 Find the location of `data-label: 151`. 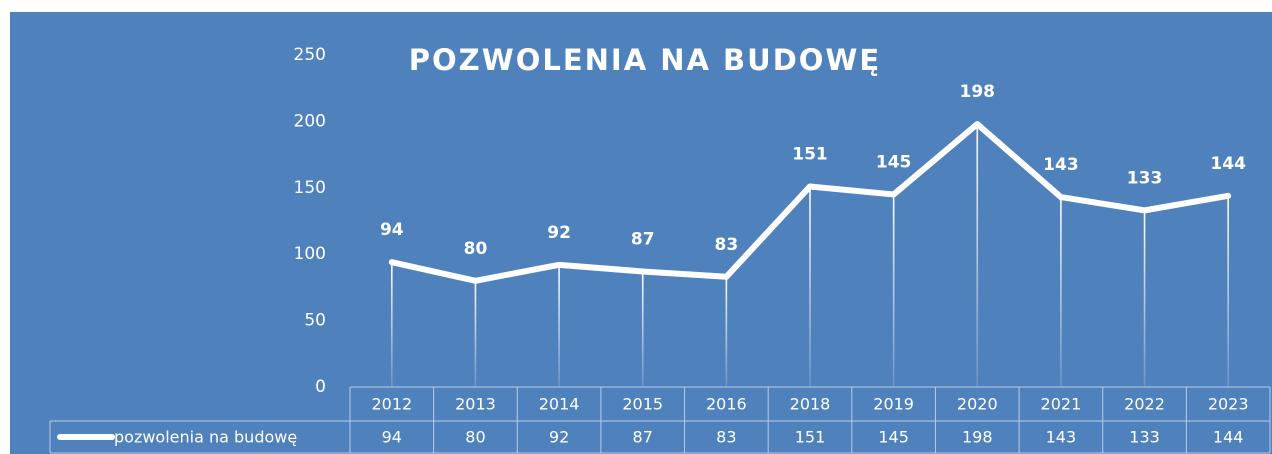

data-label: 151 is located at coordinates (810, 154).